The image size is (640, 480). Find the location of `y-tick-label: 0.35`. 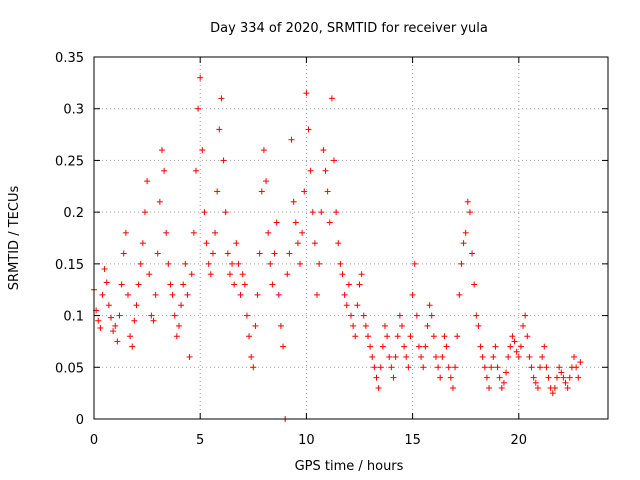

y-tick-label: 0.35 is located at coordinates (69, 58).